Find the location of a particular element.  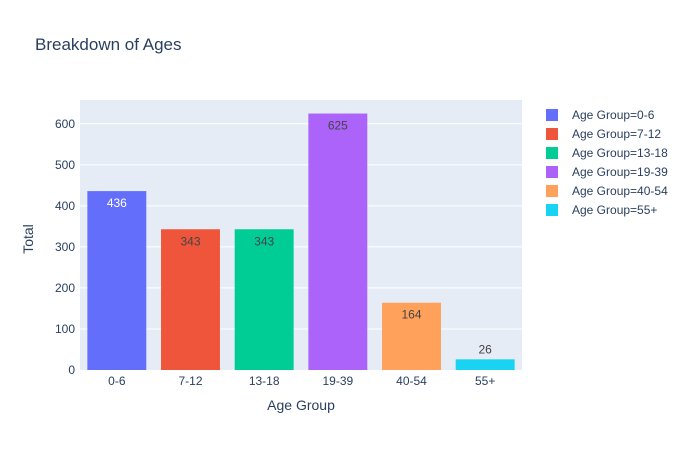

legend-label: Age Group=13-18 is located at coordinates (620, 153).